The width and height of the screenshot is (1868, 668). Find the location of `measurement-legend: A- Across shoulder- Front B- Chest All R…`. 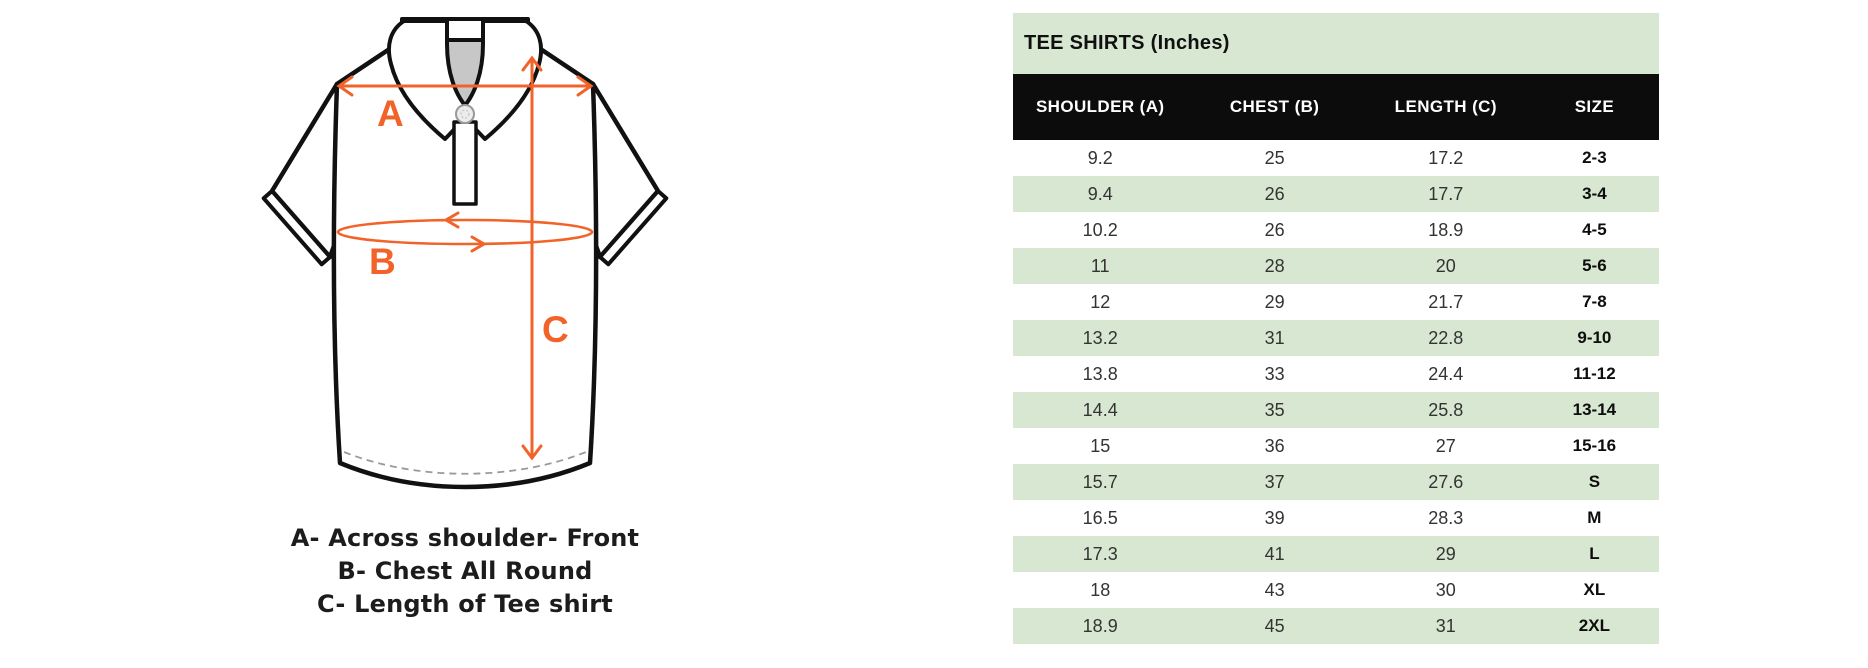

measurement-legend: A- Across shoulder- Front B- Chest All R… is located at coordinates (465, 571).